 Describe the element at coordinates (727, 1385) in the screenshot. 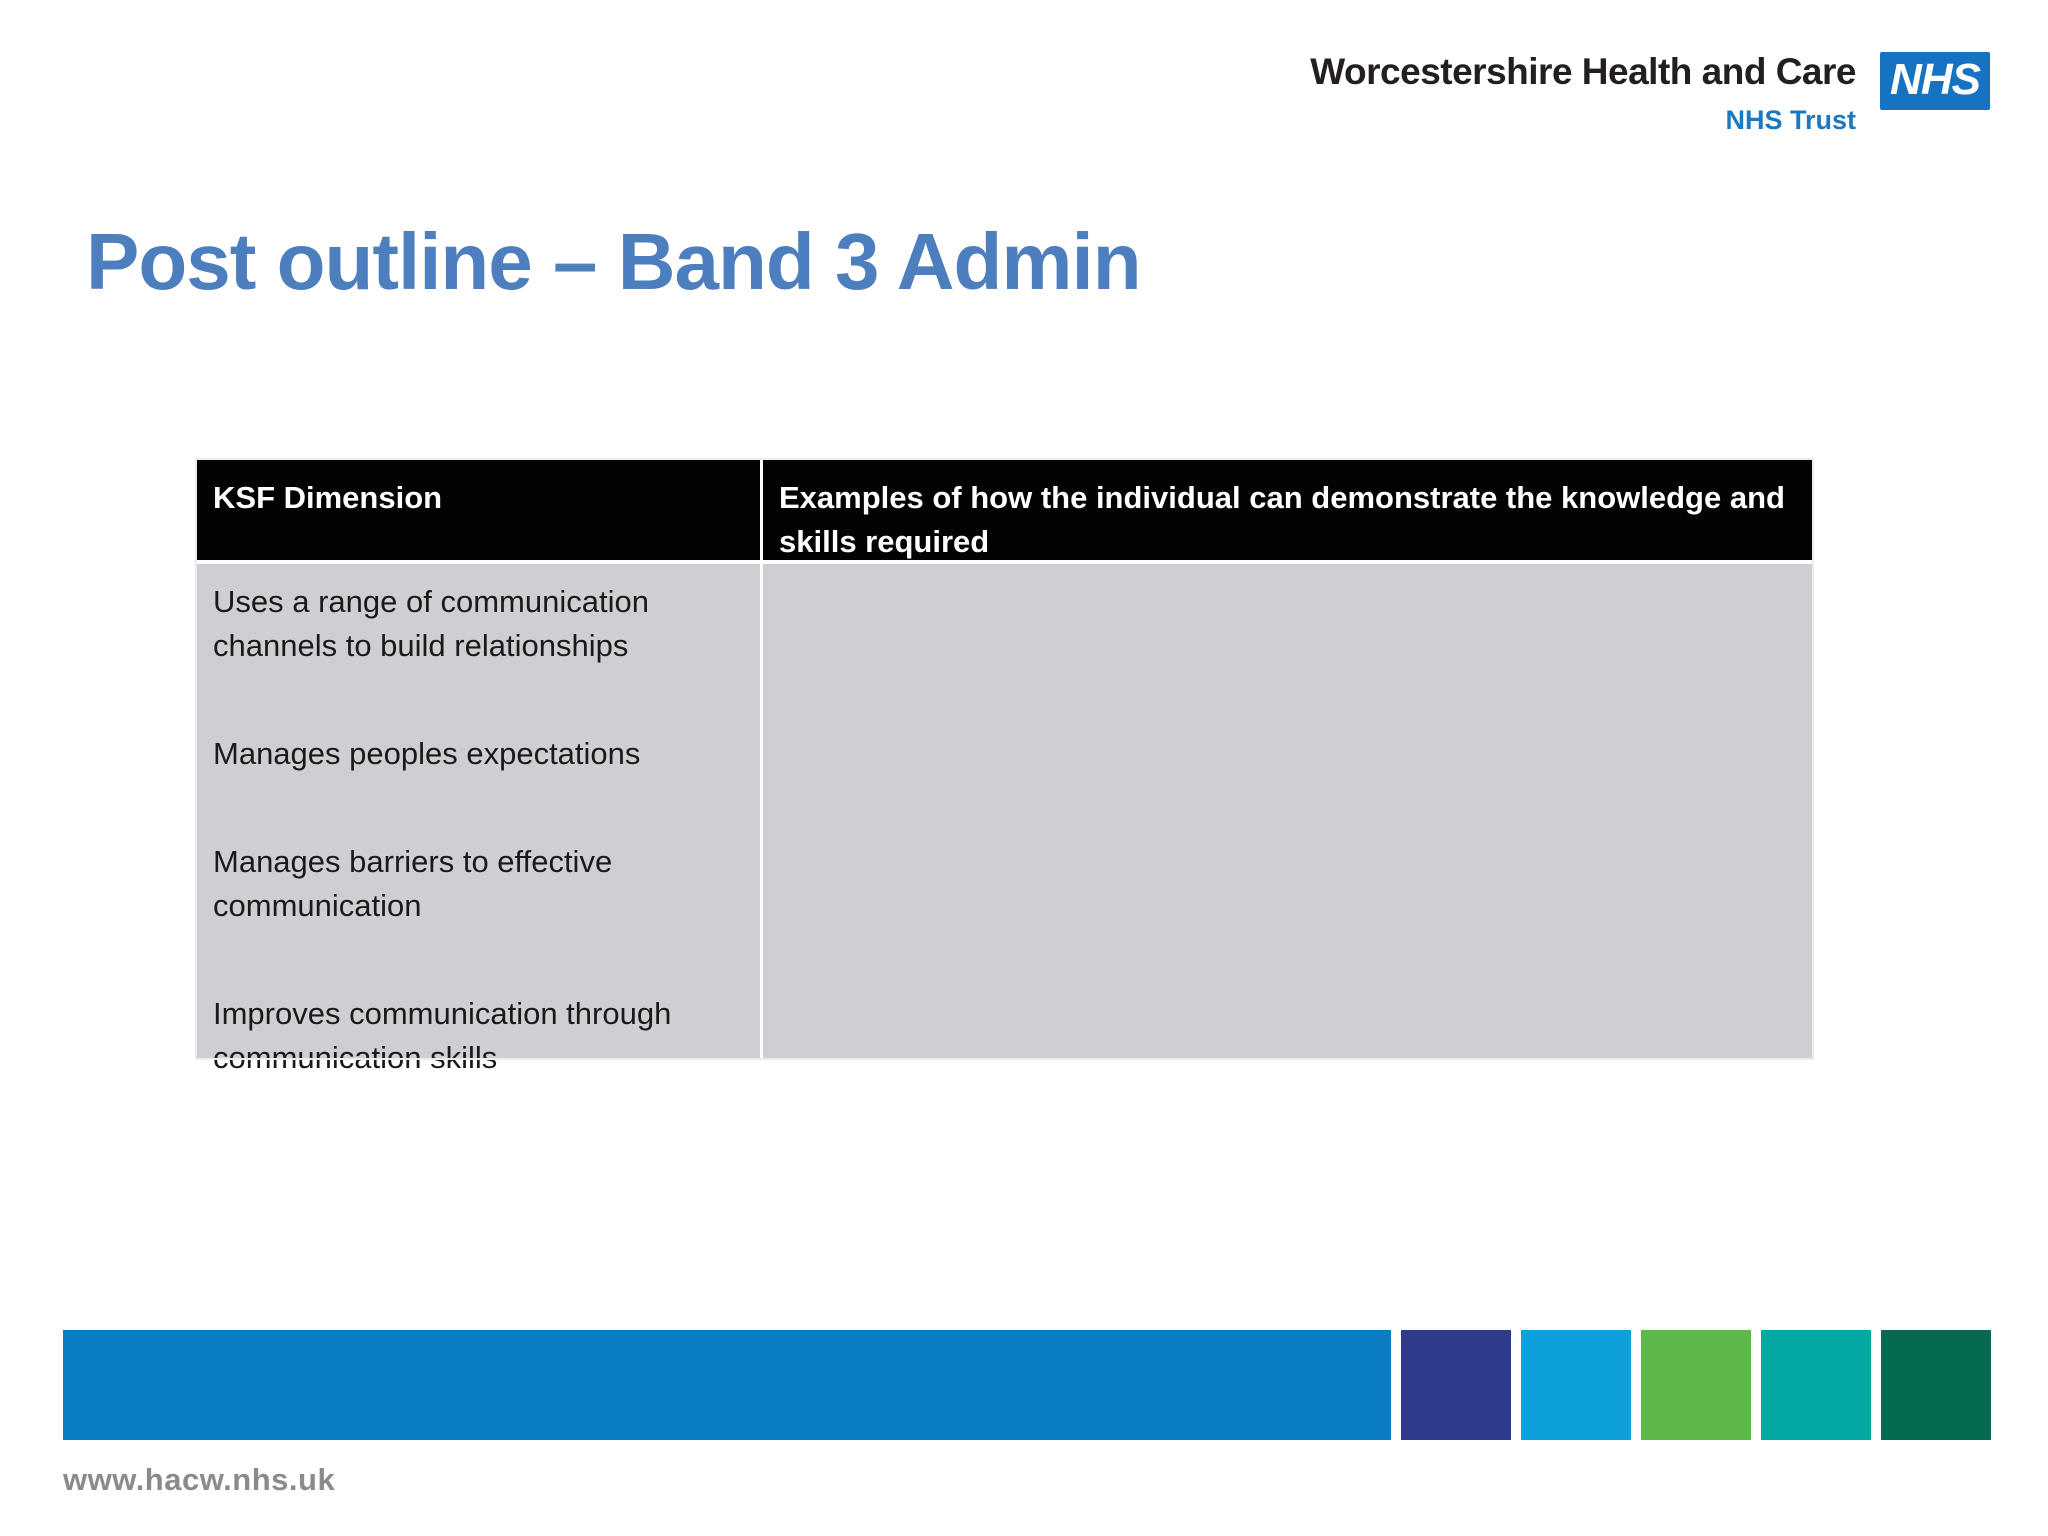

I see `footer-blue-bar` at that location.